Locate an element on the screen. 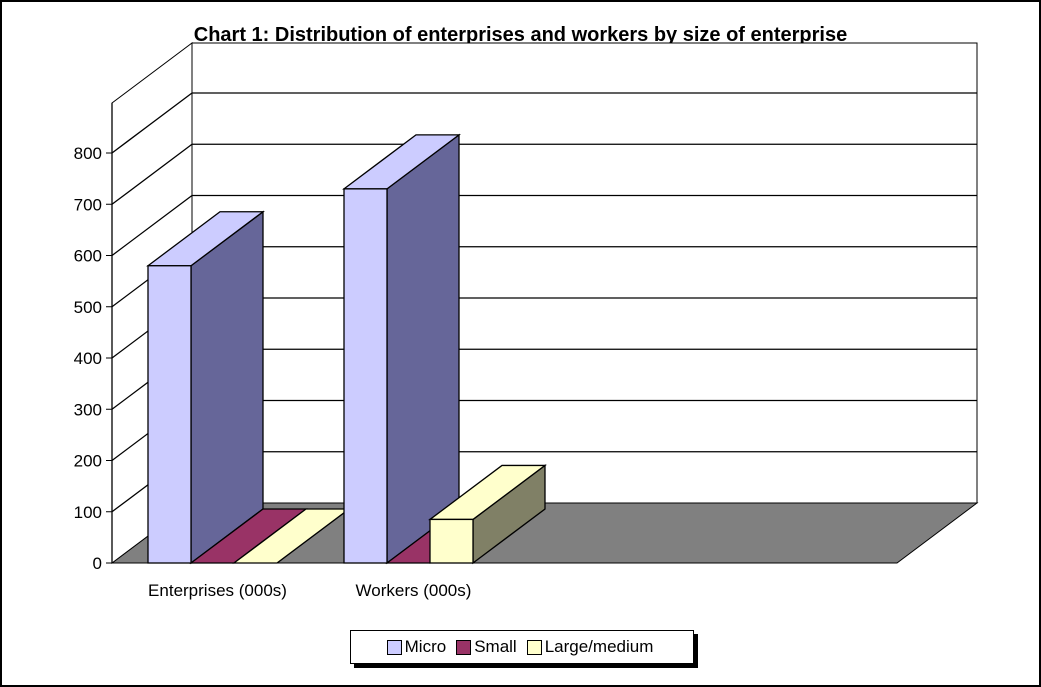 The image size is (1041, 687). legend-label-small: Small is located at coordinates (495, 646).